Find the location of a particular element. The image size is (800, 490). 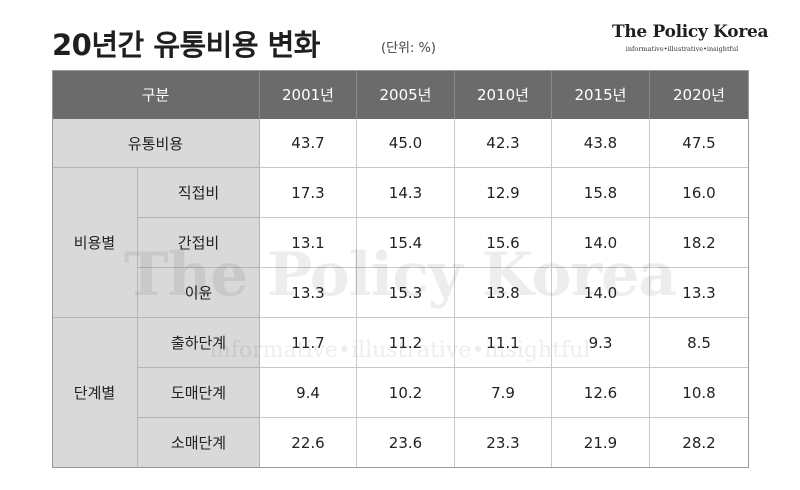

table-cell: 9.4 is located at coordinates (308, 393).